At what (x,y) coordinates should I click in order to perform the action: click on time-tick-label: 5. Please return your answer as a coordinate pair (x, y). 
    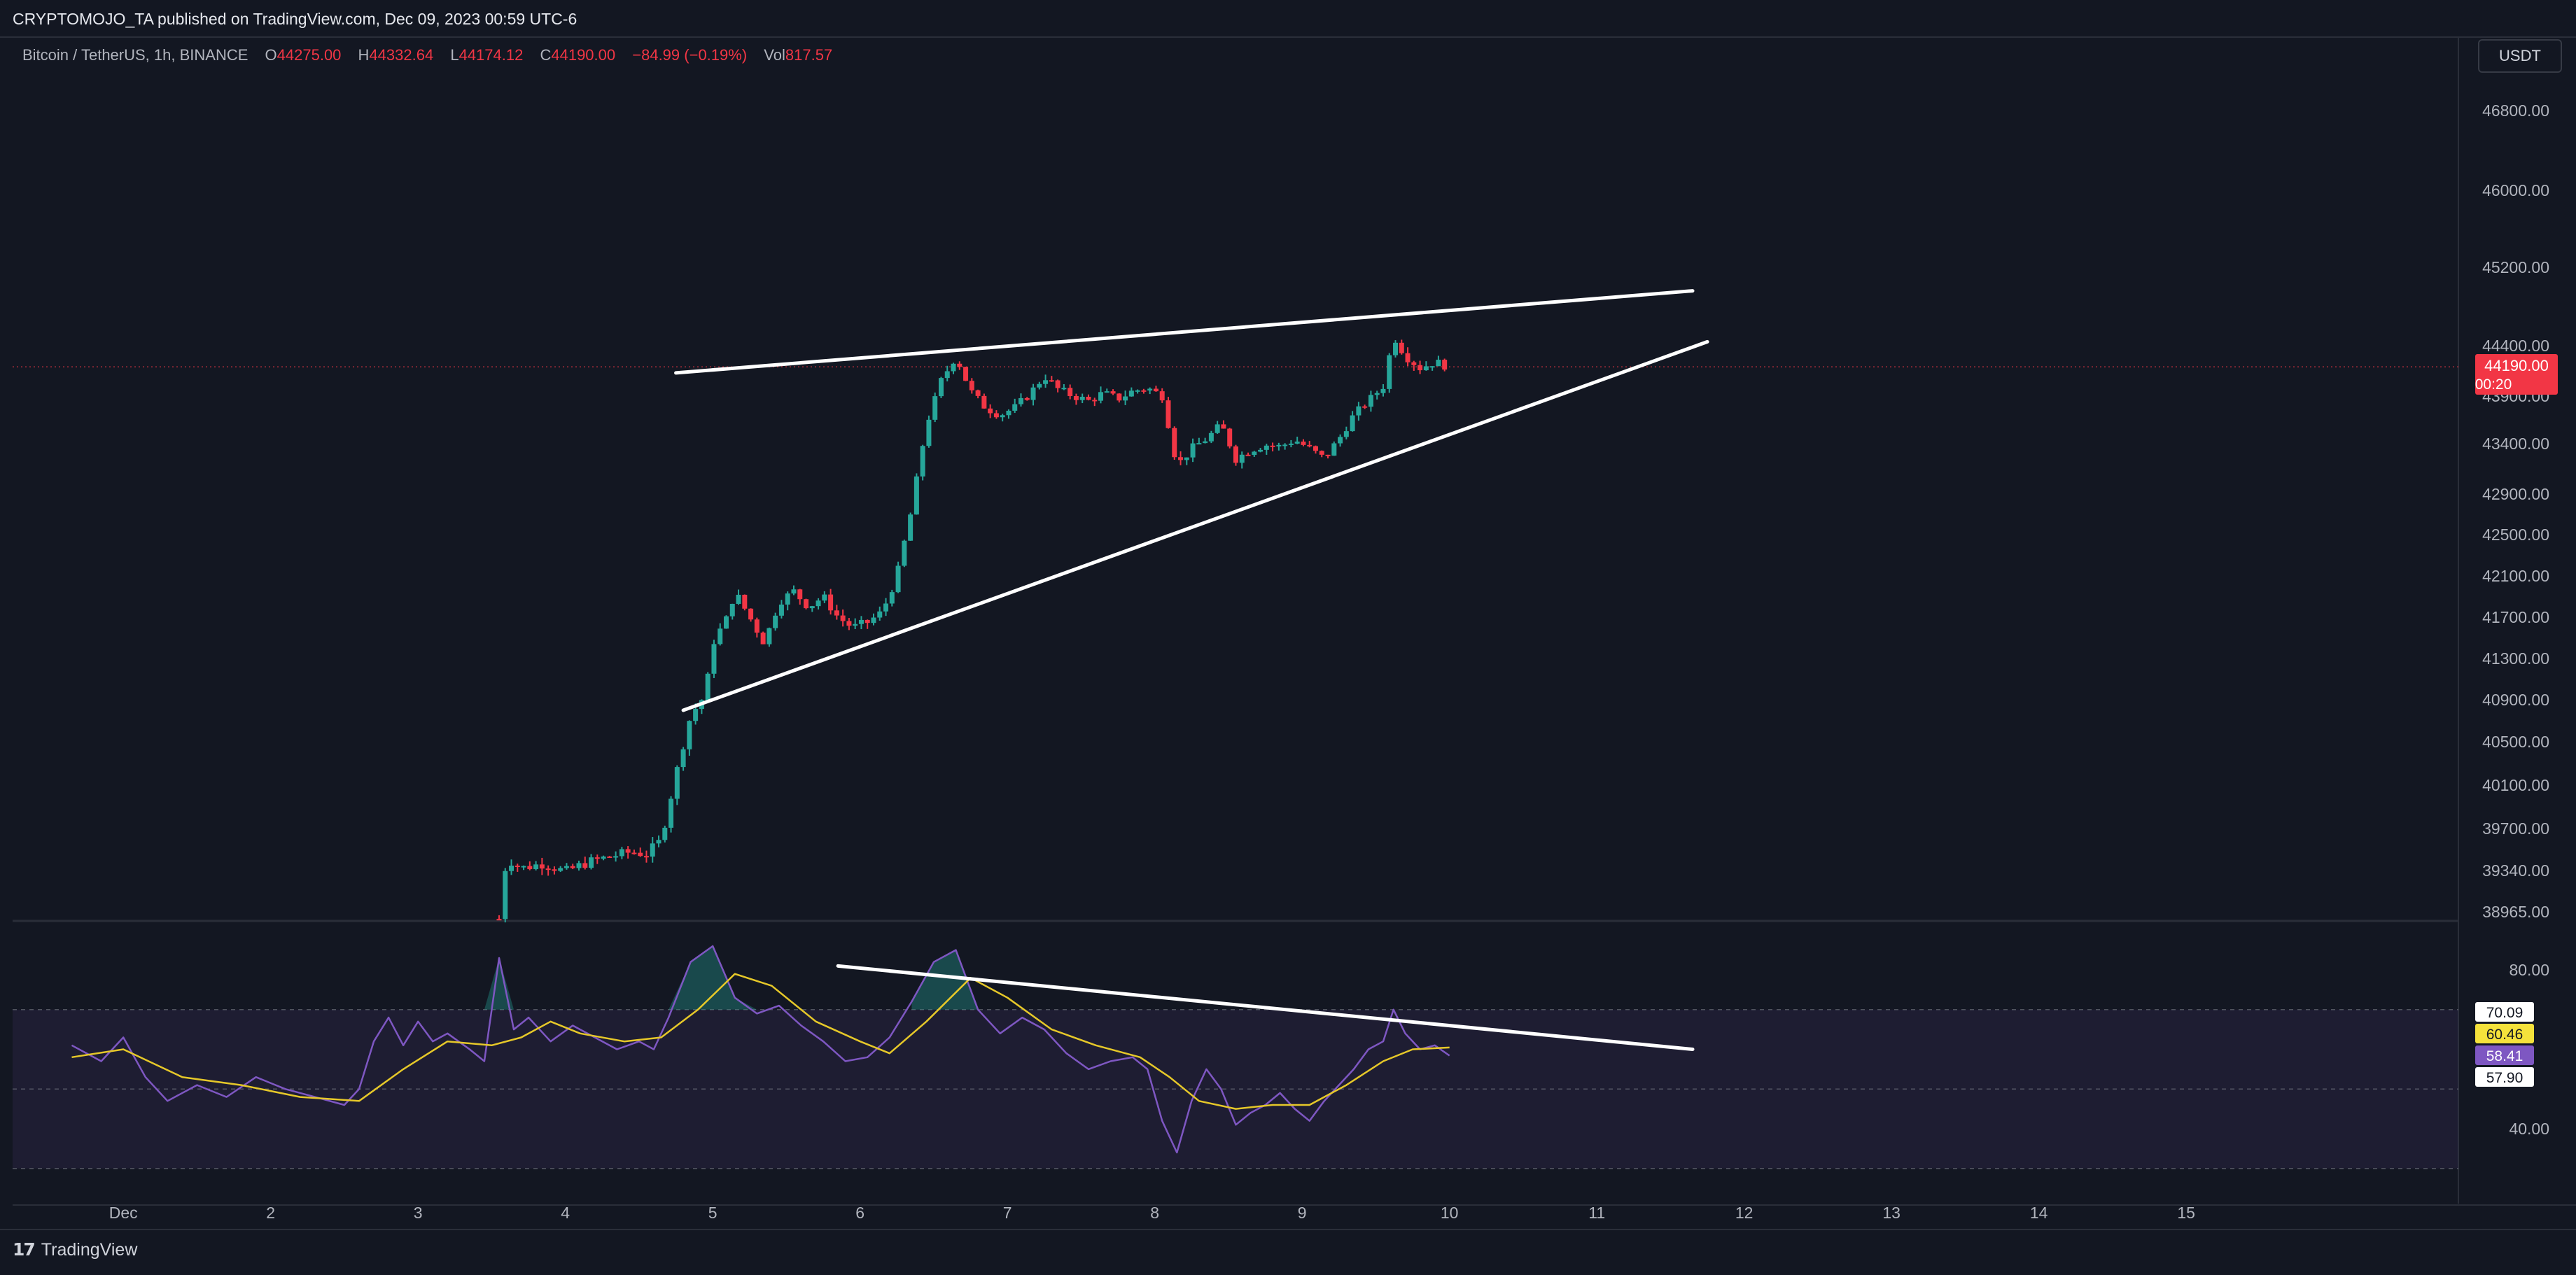
    Looking at the image, I should click on (713, 1213).